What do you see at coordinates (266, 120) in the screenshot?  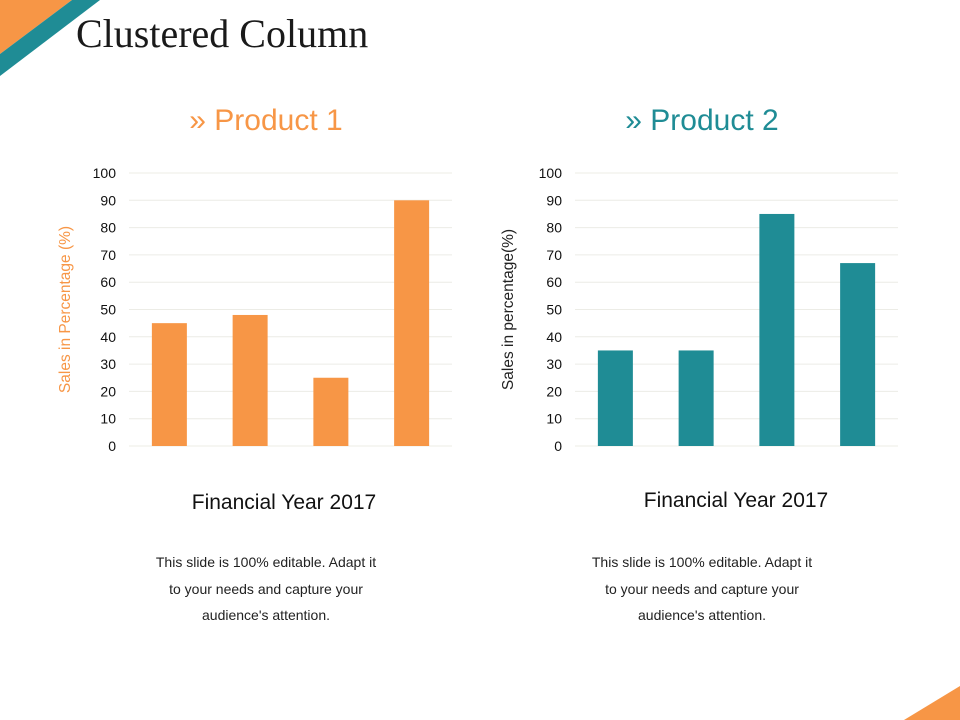 I see `product-1-title: » Product 1` at bounding box center [266, 120].